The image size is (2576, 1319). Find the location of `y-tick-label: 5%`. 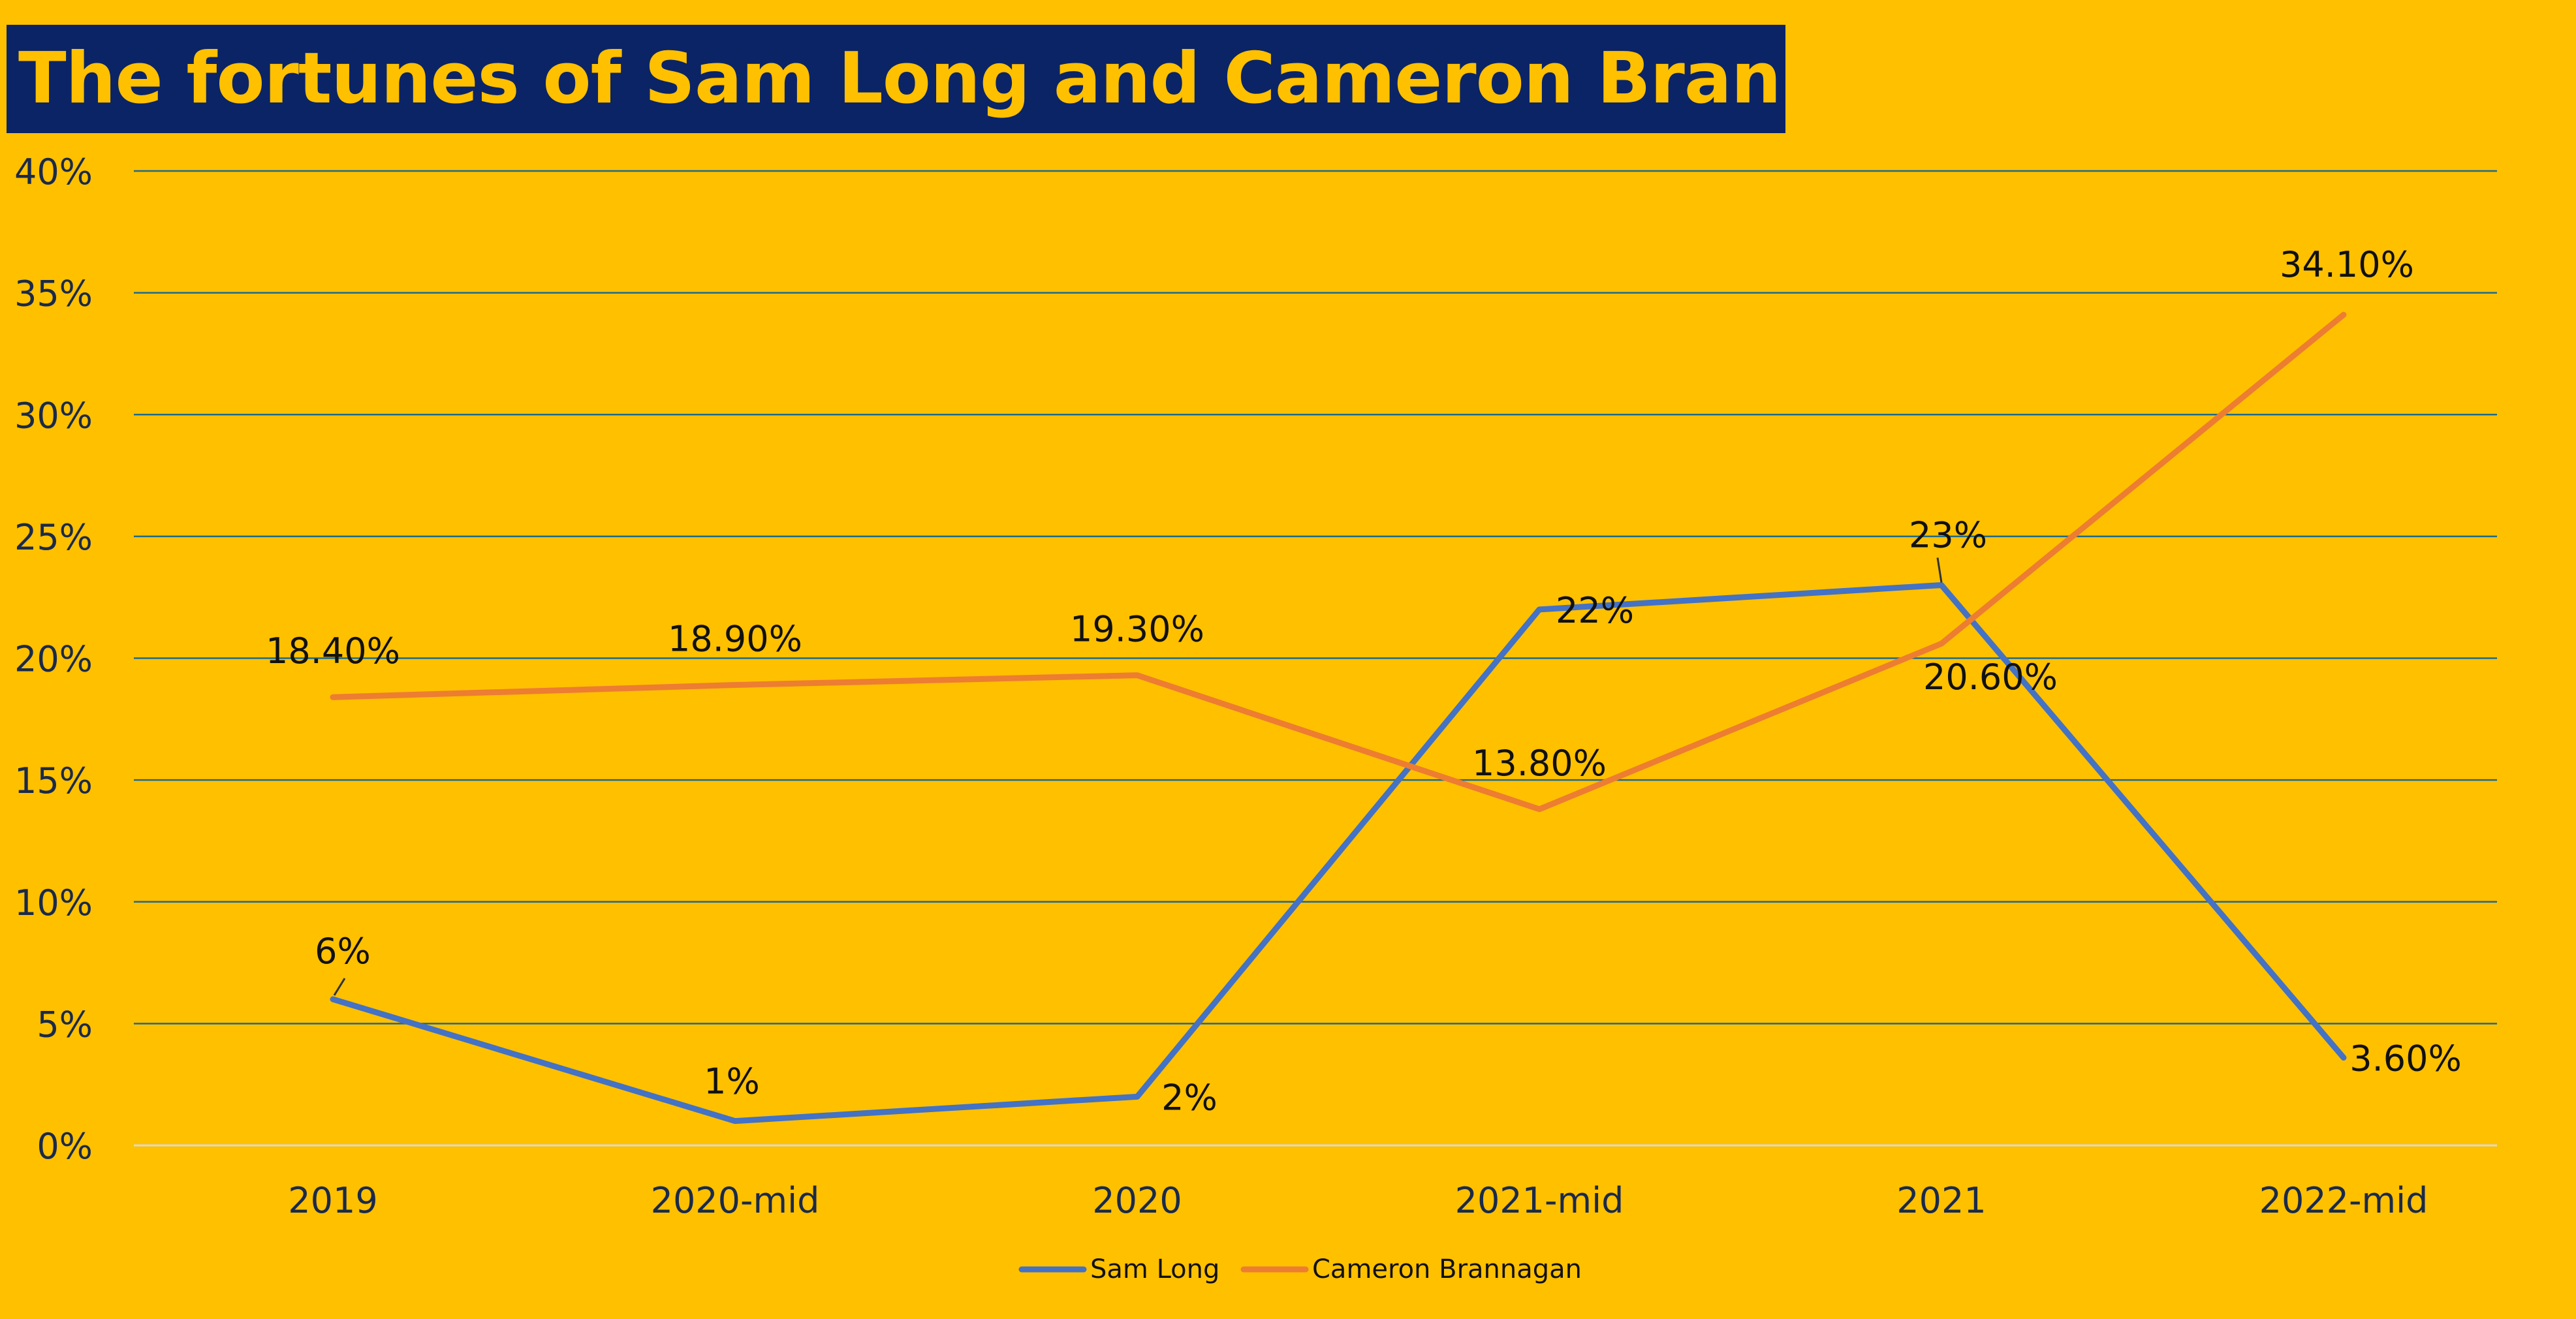

y-tick-label: 5% is located at coordinates (65, 1024).